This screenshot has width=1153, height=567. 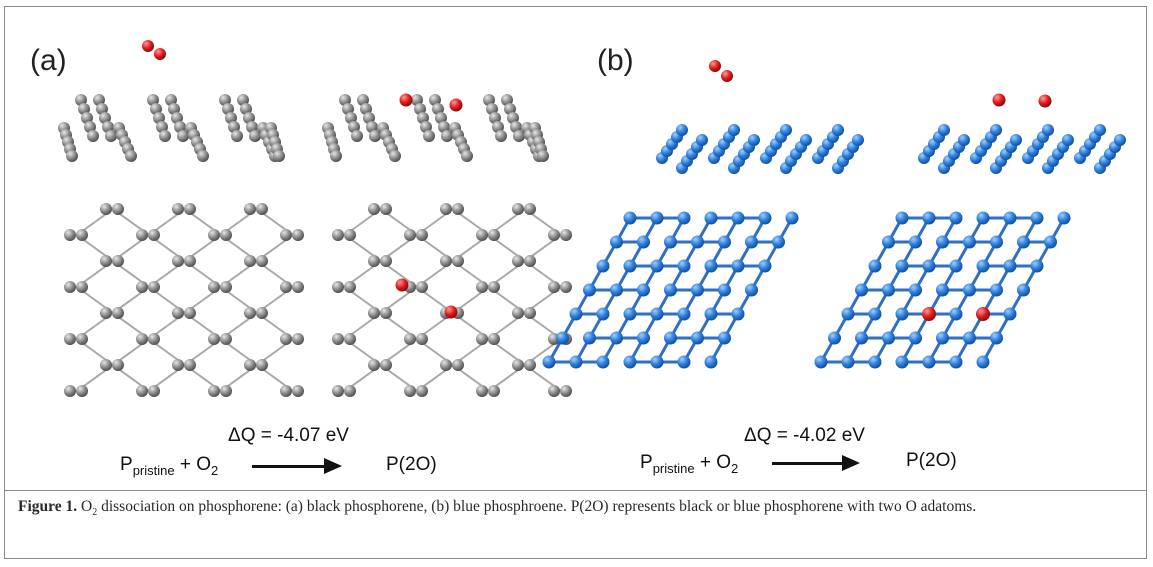 I want to click on panel-a-label: (a), so click(x=48, y=60).